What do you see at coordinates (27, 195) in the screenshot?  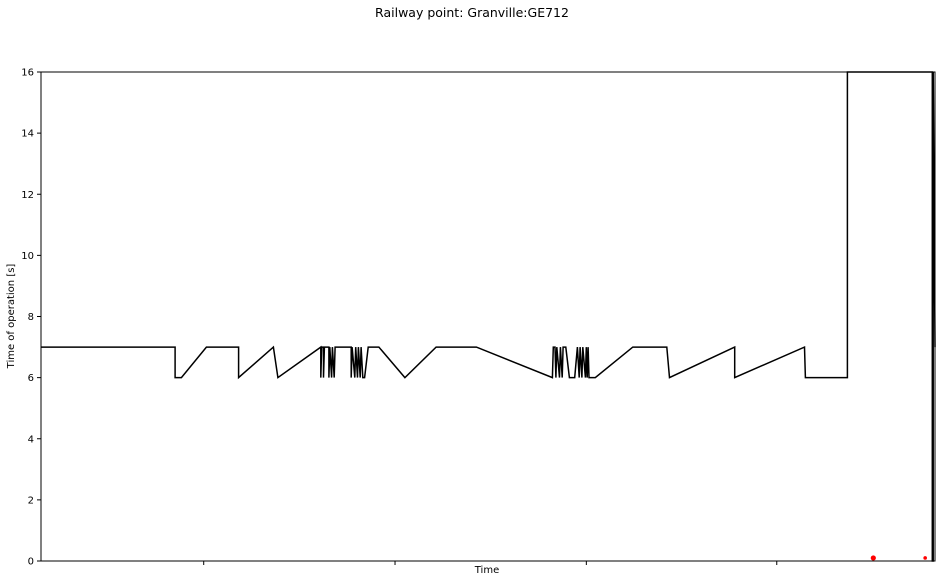 I see `y-tick-label: 12` at bounding box center [27, 195].